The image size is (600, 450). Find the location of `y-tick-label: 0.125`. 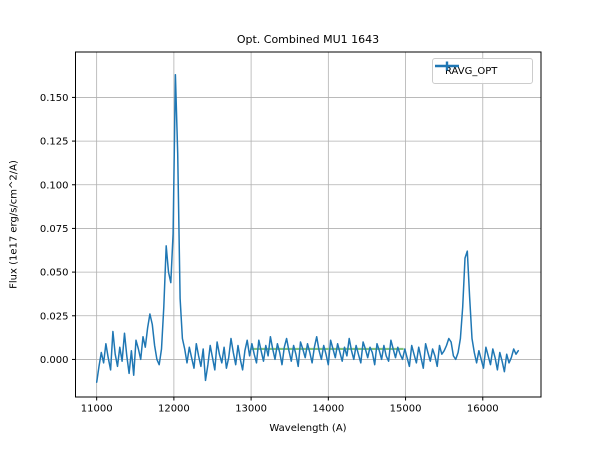

y-tick-label: 0.125 is located at coordinates (54, 142).